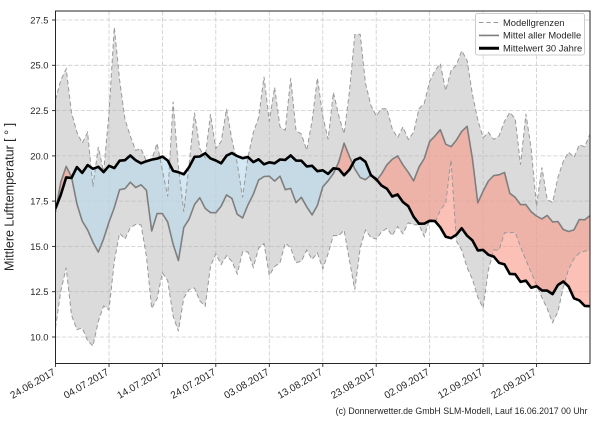 The width and height of the screenshot is (600, 425). Describe the element at coordinates (39, 336) in the screenshot. I see `svg-text: 10.0` at that location.